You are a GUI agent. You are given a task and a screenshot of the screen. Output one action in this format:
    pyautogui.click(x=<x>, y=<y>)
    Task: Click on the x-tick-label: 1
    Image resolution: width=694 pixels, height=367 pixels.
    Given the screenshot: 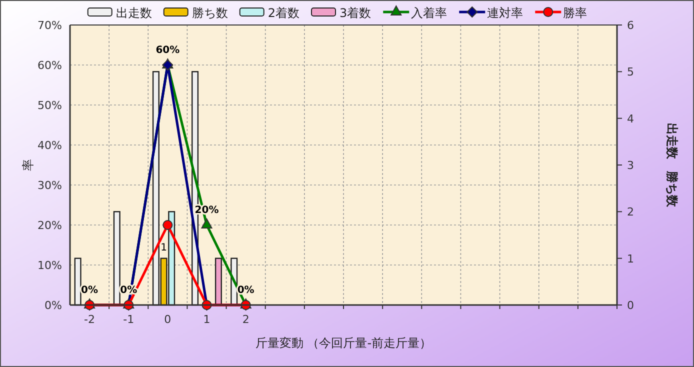 What is the action you would take?
    pyautogui.click(x=206, y=319)
    